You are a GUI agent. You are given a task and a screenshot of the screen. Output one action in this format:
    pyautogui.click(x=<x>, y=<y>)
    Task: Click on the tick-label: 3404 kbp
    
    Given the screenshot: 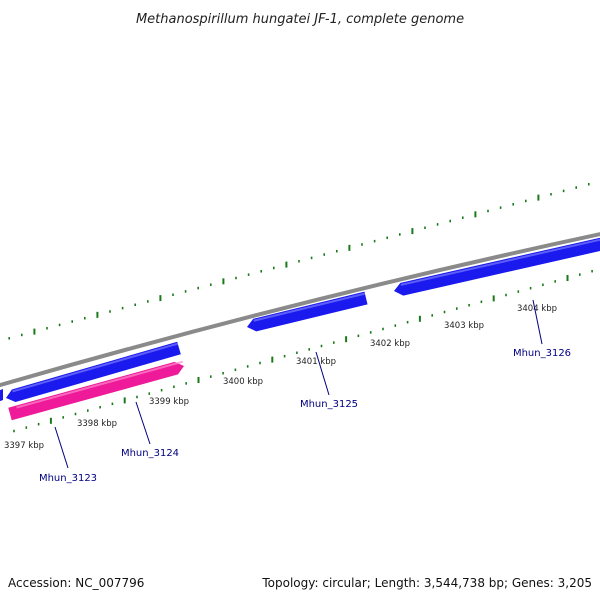 What is the action you would take?
    pyautogui.click(x=537, y=309)
    